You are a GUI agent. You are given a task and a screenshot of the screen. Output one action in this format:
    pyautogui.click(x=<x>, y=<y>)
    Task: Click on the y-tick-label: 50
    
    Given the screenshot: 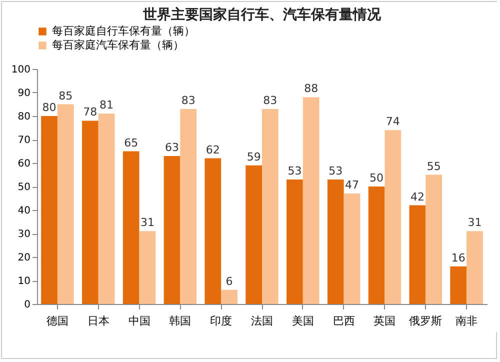 What is the action you would take?
    pyautogui.click(x=24, y=187)
    